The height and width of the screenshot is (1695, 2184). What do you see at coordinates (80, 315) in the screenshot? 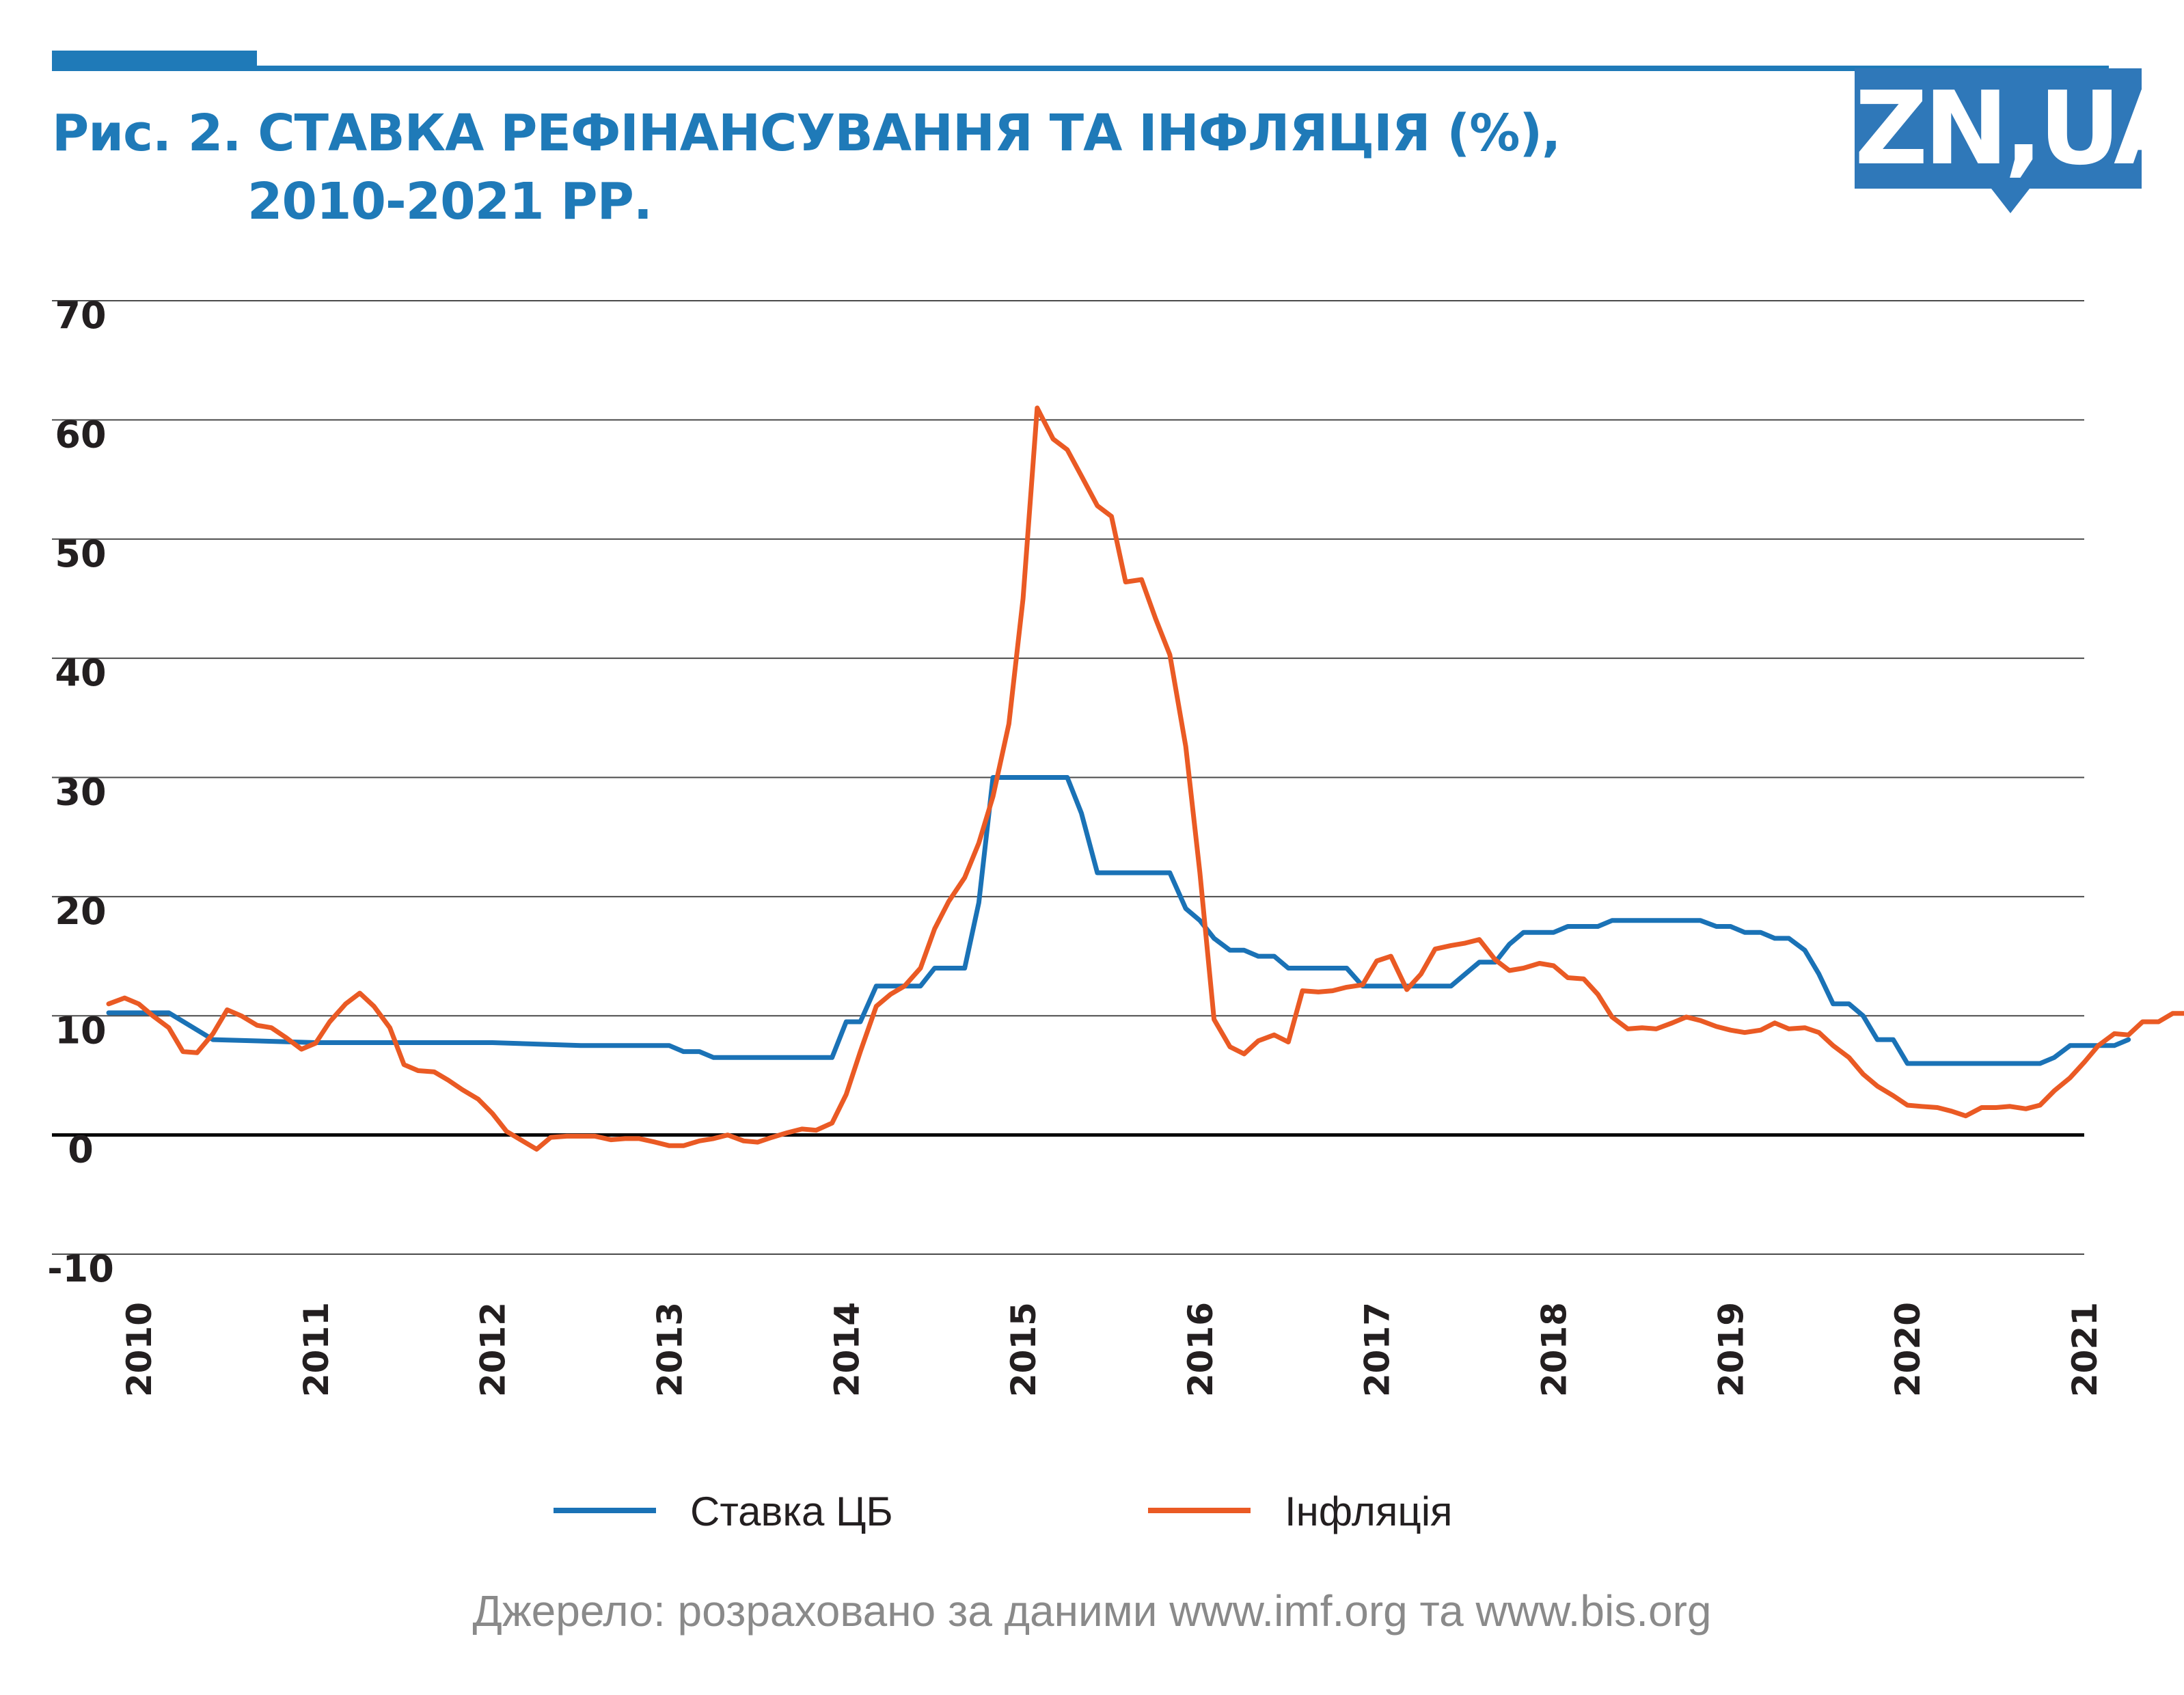
I see `y-tick-label: 70` at bounding box center [80, 315].